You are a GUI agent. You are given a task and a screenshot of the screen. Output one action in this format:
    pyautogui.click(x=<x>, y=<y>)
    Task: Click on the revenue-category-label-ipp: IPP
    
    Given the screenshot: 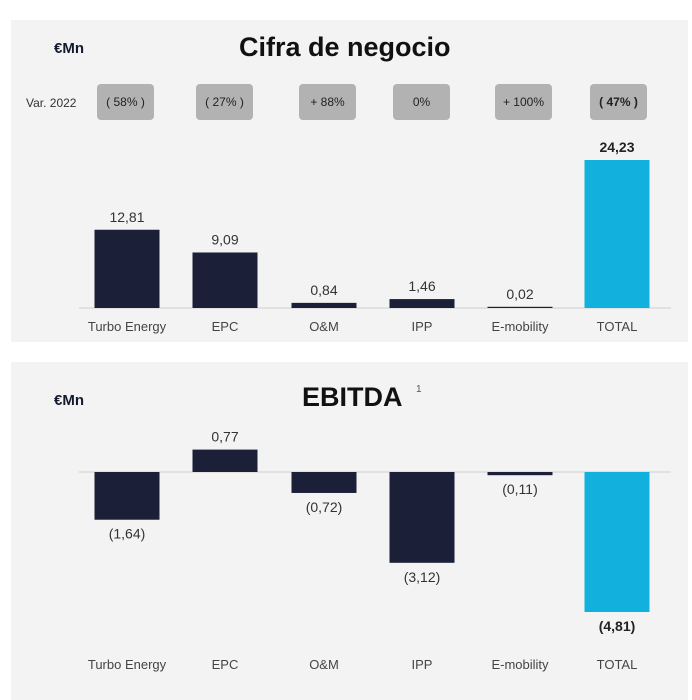 What is the action you would take?
    pyautogui.click(x=422, y=326)
    